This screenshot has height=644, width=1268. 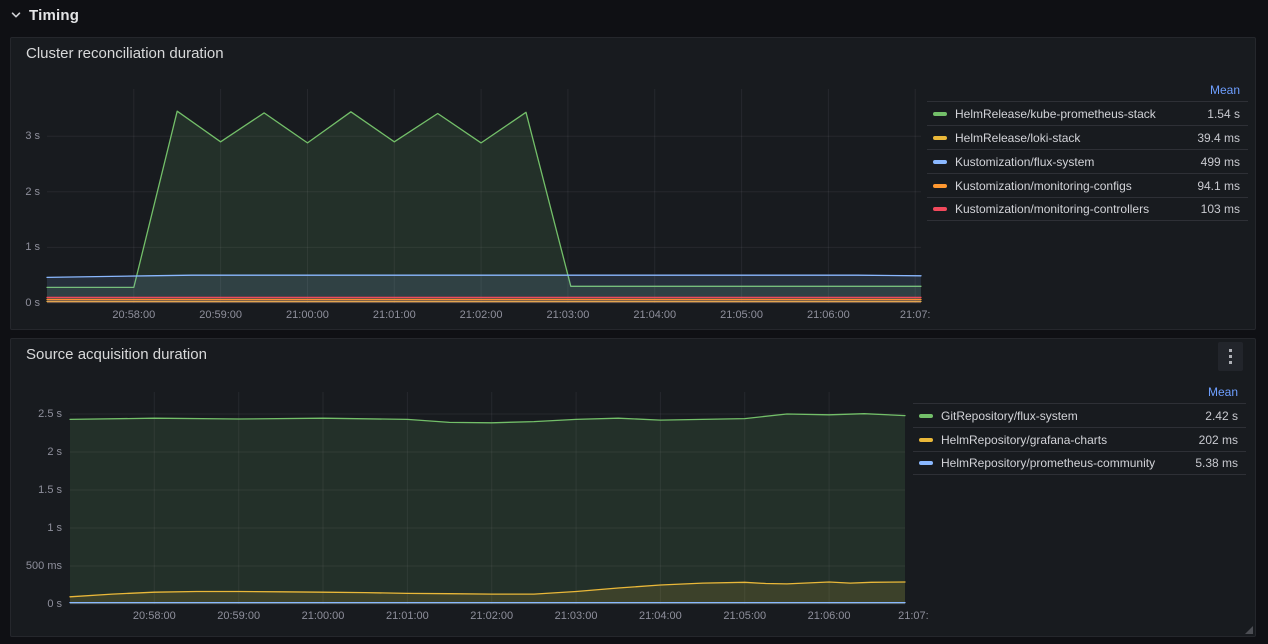 I want to click on y-tick-label: 500 ms, so click(x=43, y=566).